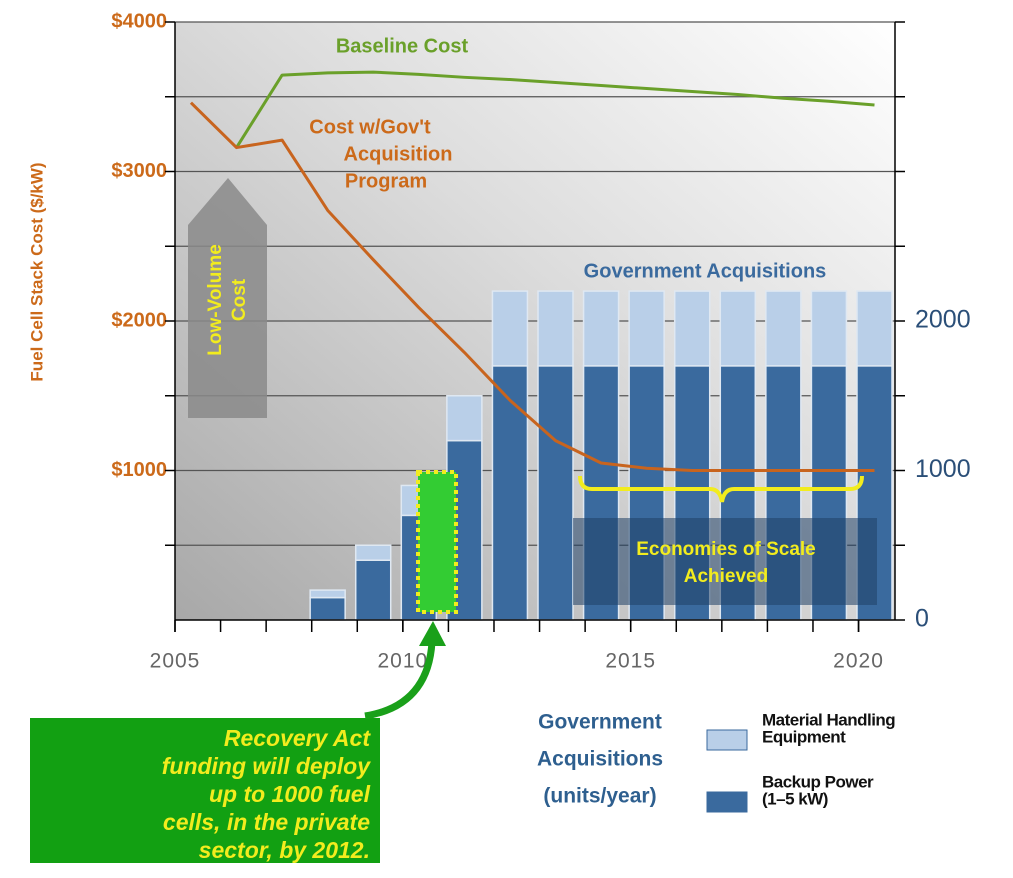 The image size is (1013, 878). Describe the element at coordinates (386, 181) in the screenshot. I see `series-label: Program` at that location.